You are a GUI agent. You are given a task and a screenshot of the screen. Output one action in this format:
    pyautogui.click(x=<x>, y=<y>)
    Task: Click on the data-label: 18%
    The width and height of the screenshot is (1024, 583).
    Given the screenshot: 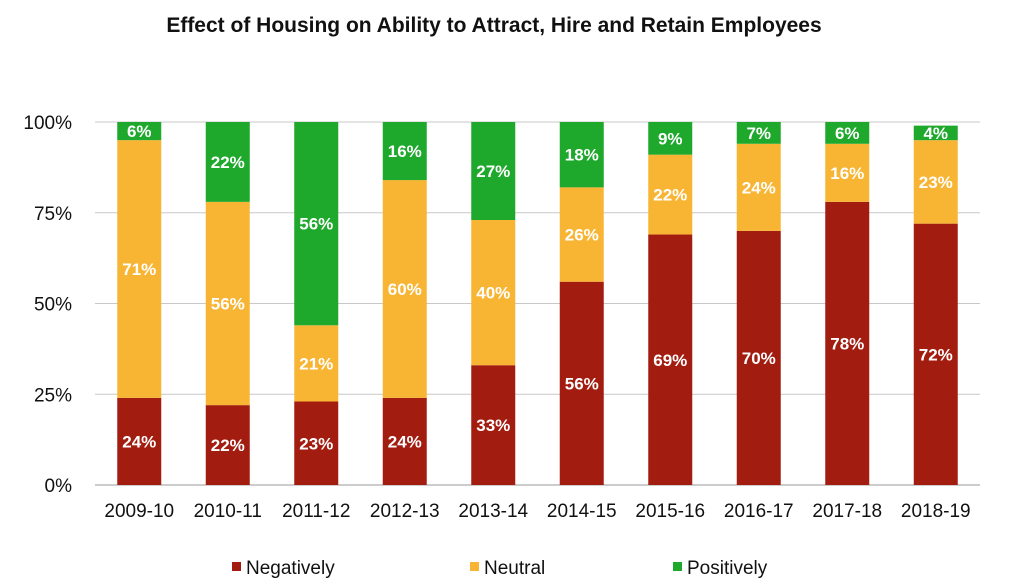 What is the action you would take?
    pyautogui.click(x=582, y=155)
    